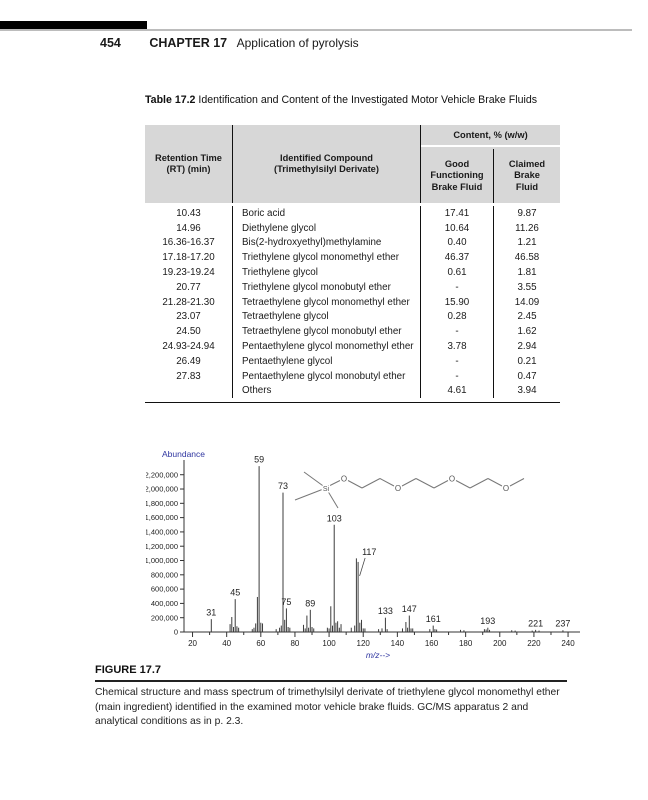  I want to click on column-header-good-functioning: Good Functioning Brake Fluid, so click(457, 176).